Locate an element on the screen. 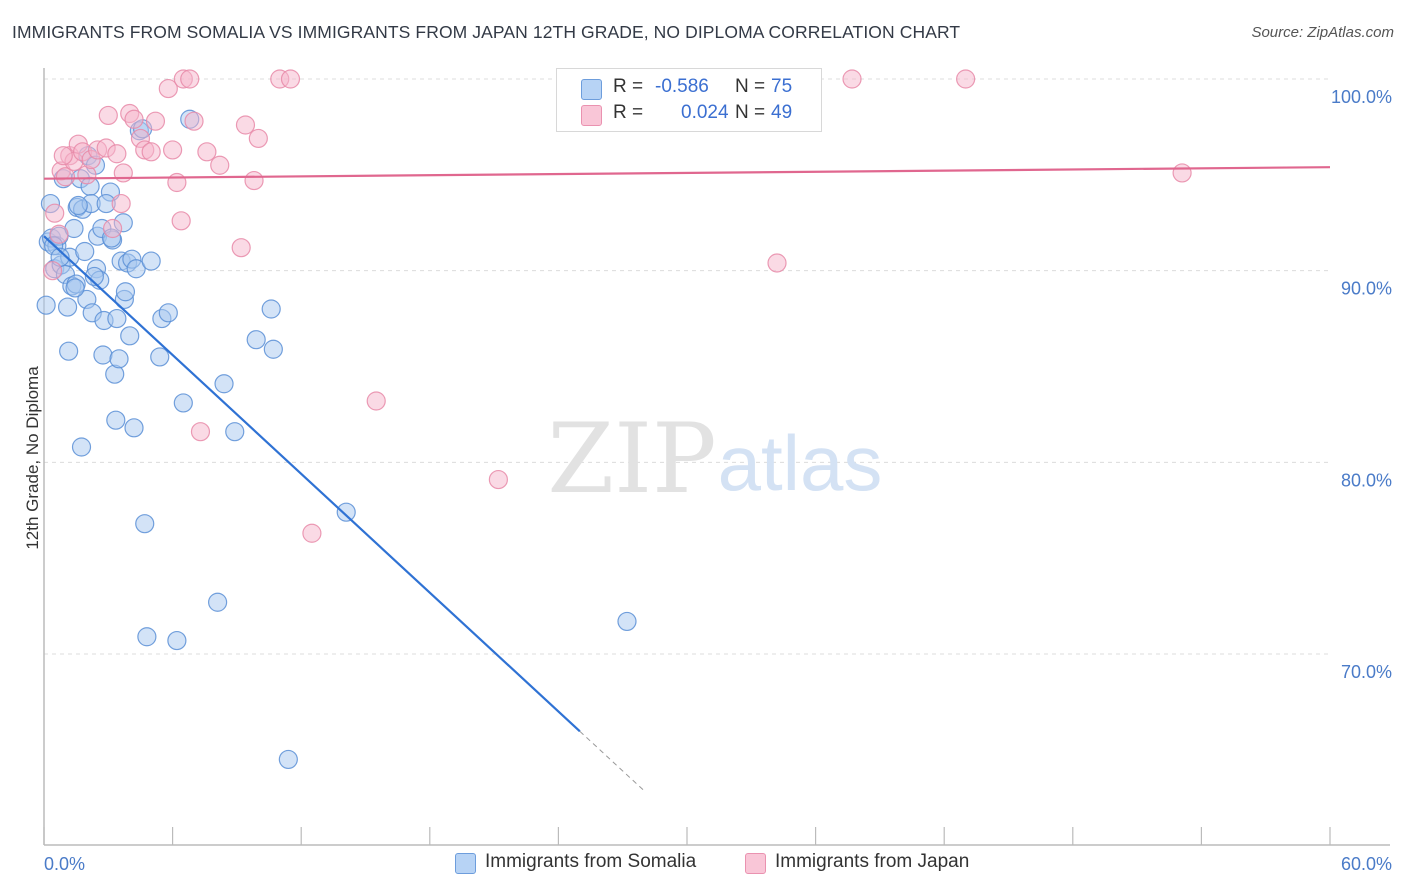 This screenshot has height=892, width=1406. japan-r-label: R = is located at coordinates (628, 112).